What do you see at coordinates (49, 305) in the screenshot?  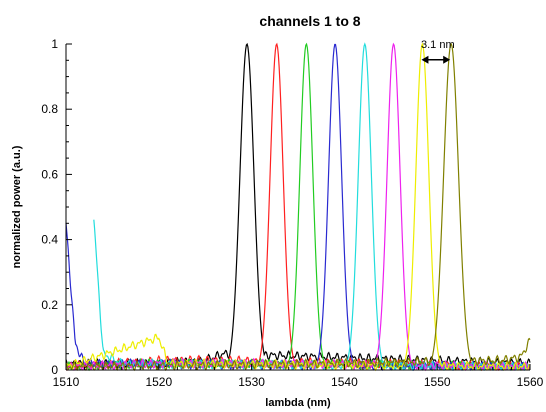 I see `y-tick-label: 0.2` at bounding box center [49, 305].